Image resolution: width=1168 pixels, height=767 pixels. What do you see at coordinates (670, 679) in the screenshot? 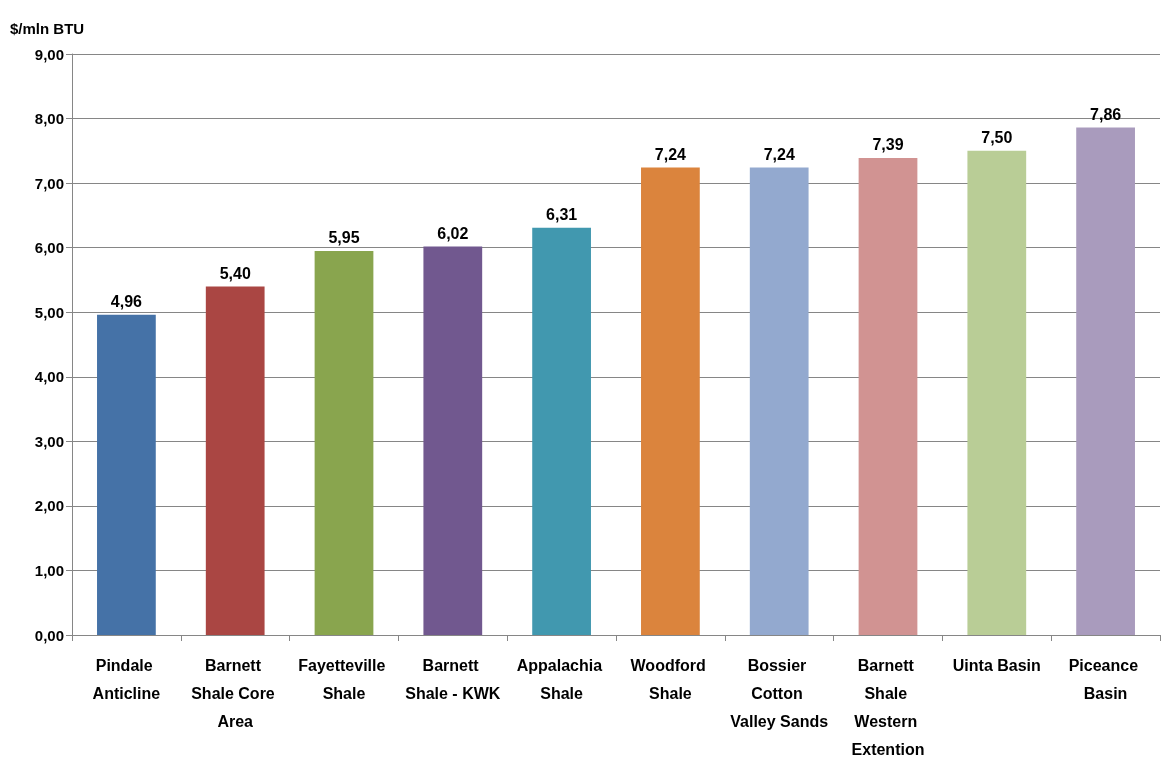
I see `x-tick-label: Woodford Shale` at bounding box center [670, 679].